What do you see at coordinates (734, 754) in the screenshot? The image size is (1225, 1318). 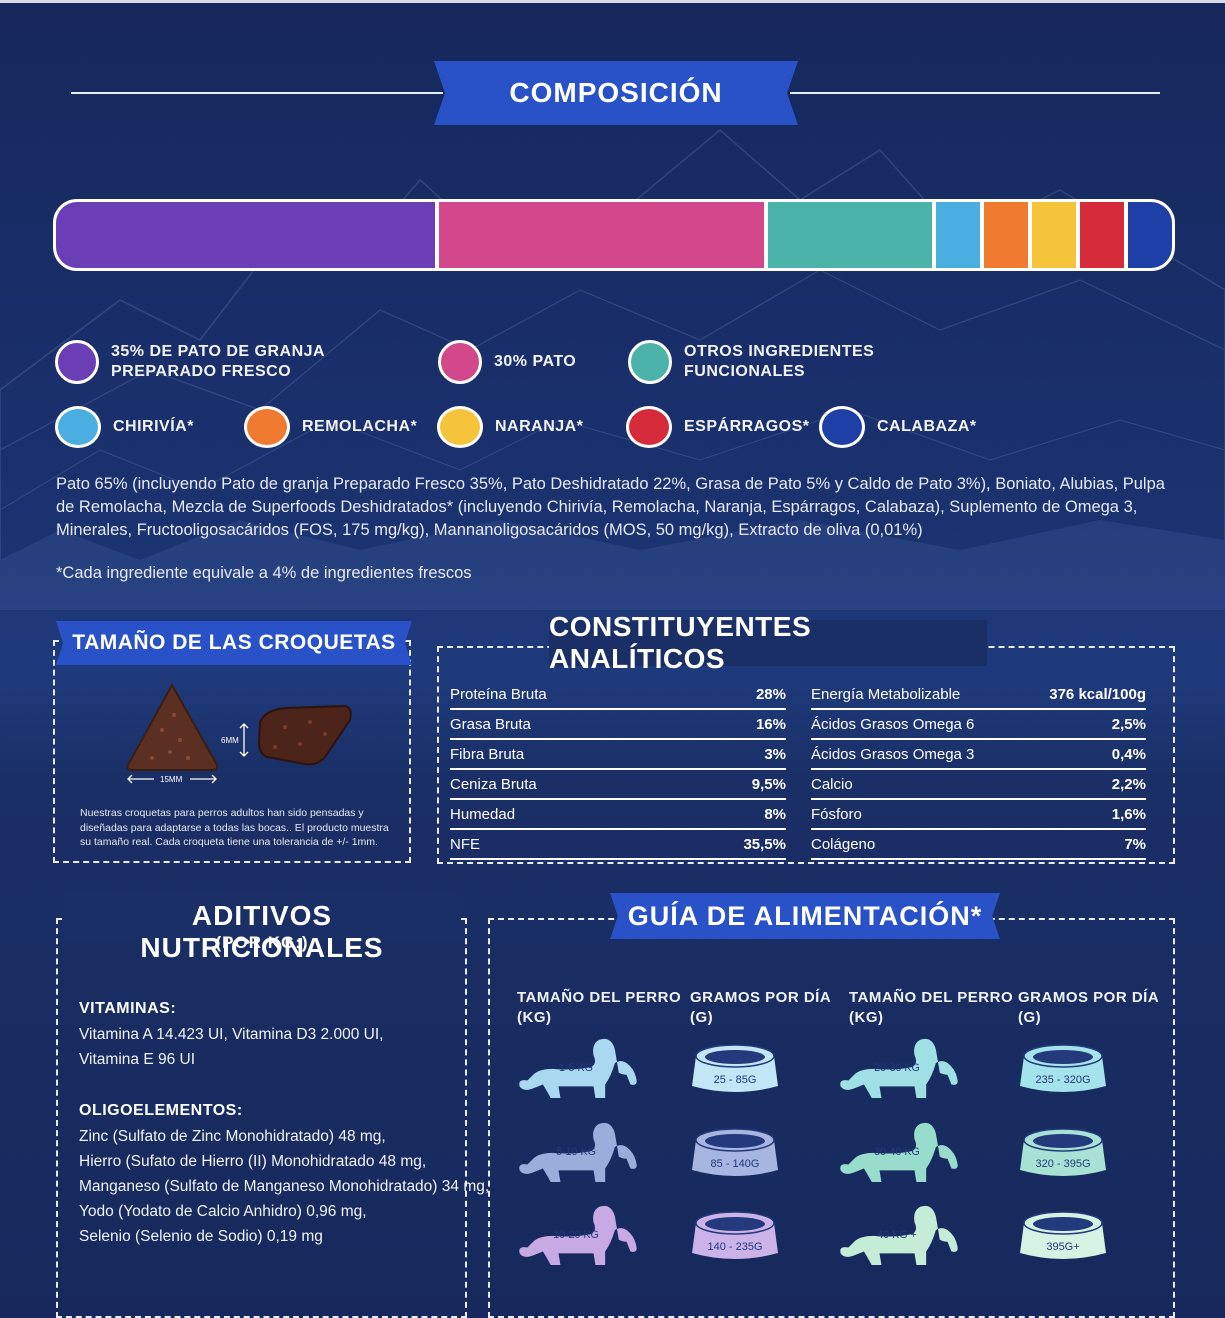 I see `analytics-value: 3%` at bounding box center [734, 754].